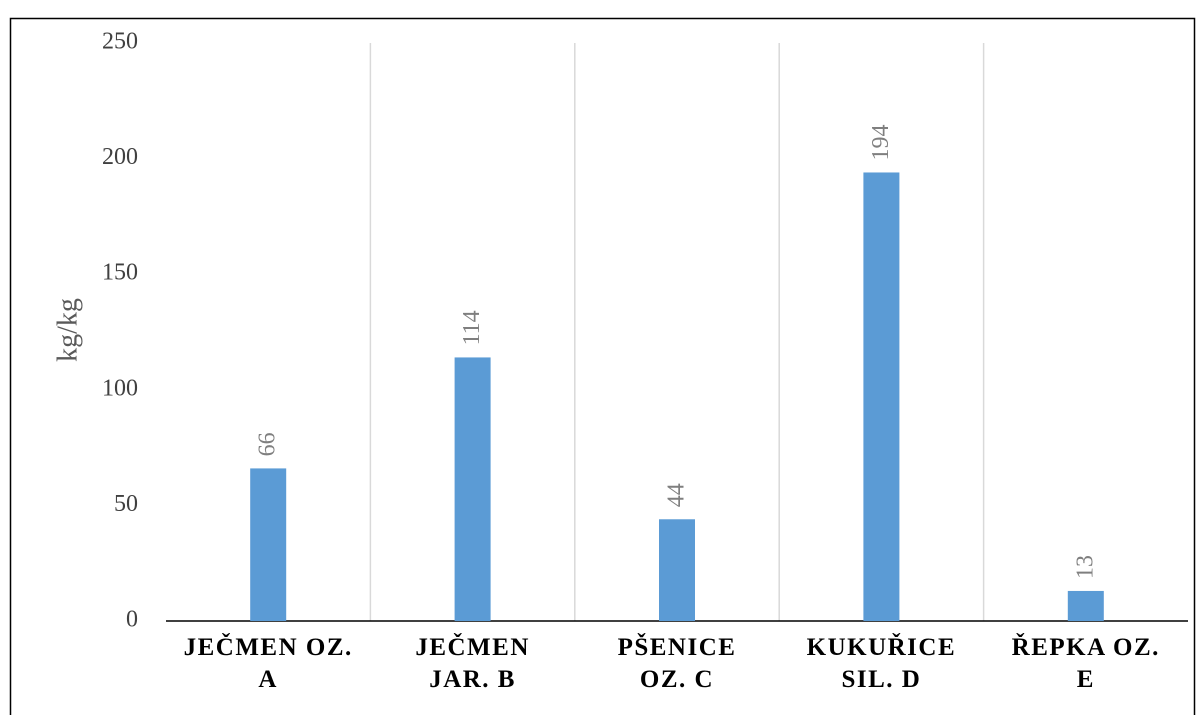 This screenshot has width=1203, height=715. What do you see at coordinates (677, 663) in the screenshot?
I see `x-tick-label: PŠENICE OZ. C` at bounding box center [677, 663].